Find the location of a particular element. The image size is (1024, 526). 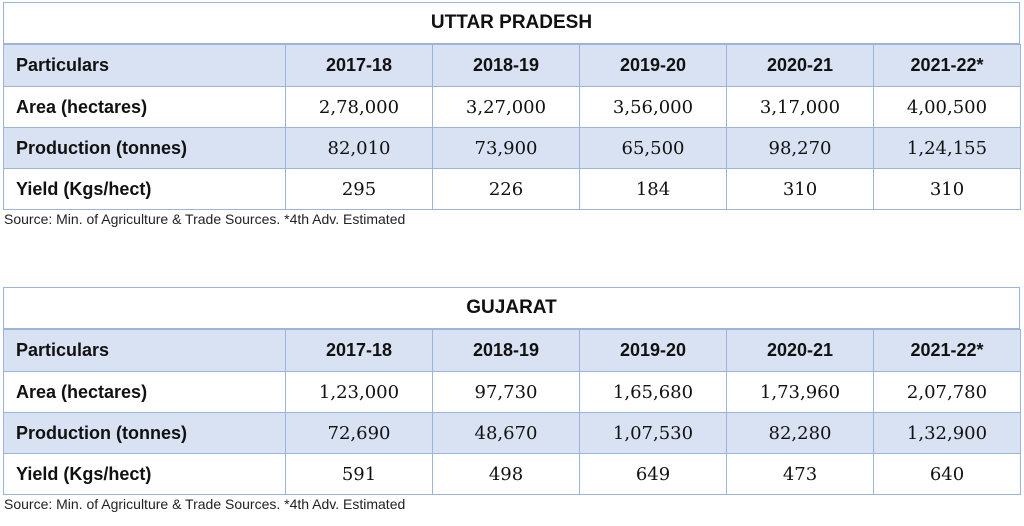

table-cell: 3,17,000 is located at coordinates (800, 107).